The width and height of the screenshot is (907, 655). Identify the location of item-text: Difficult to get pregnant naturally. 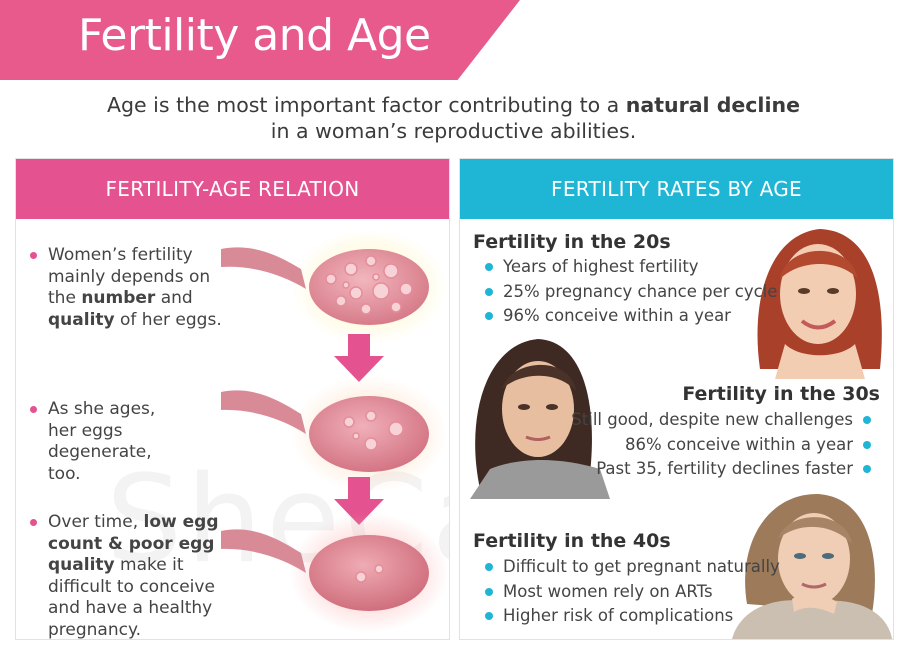
(641, 566).